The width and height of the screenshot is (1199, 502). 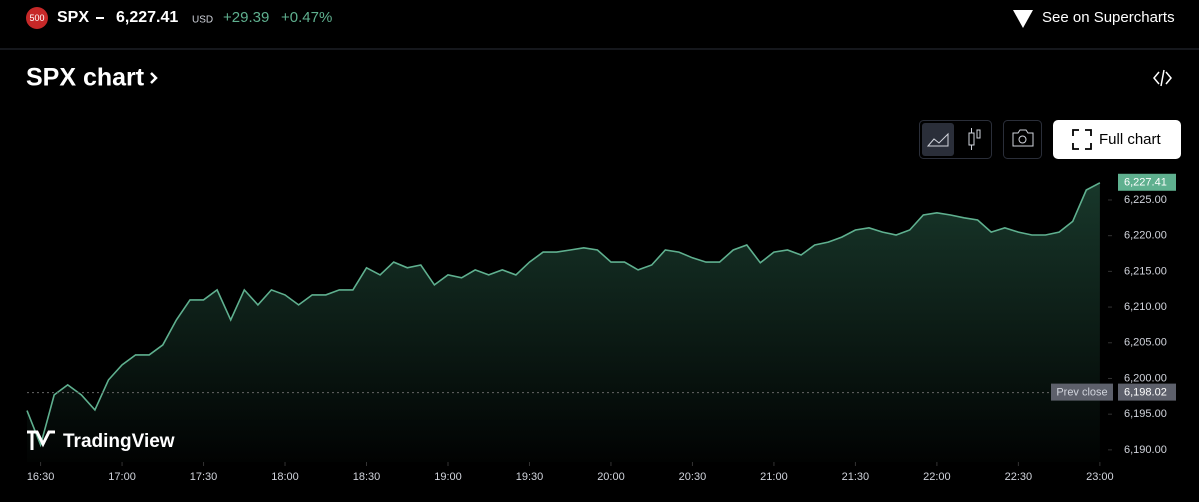 I want to click on y-tick-label: 6,205.00, so click(x=1145, y=343).